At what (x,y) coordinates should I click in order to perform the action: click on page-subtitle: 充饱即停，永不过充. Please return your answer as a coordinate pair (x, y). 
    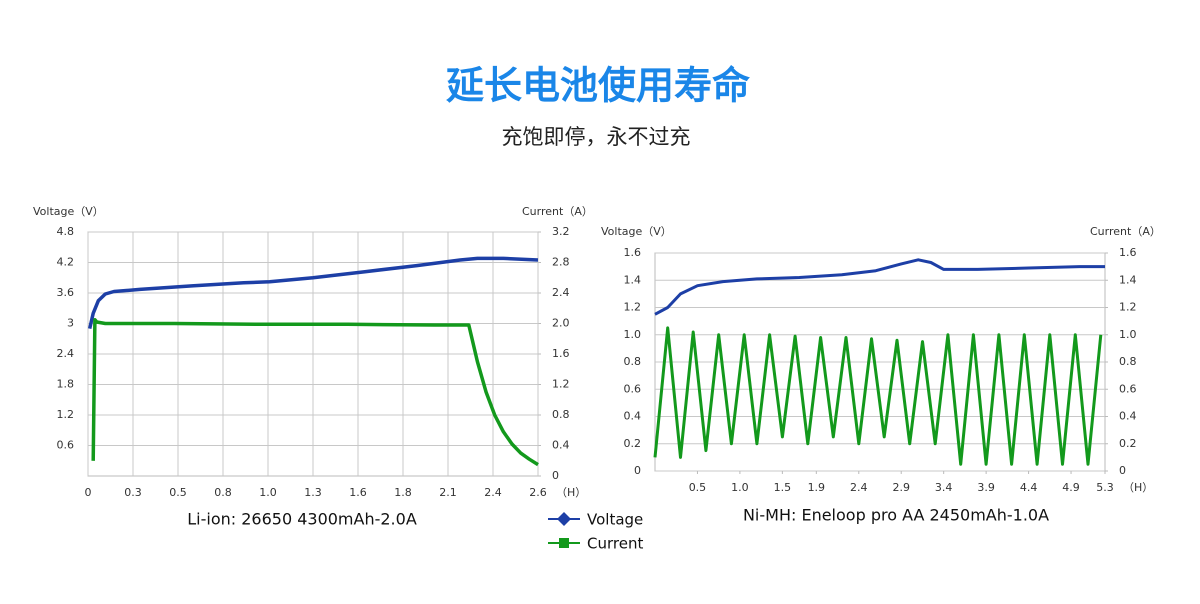
    Looking at the image, I should click on (596, 137).